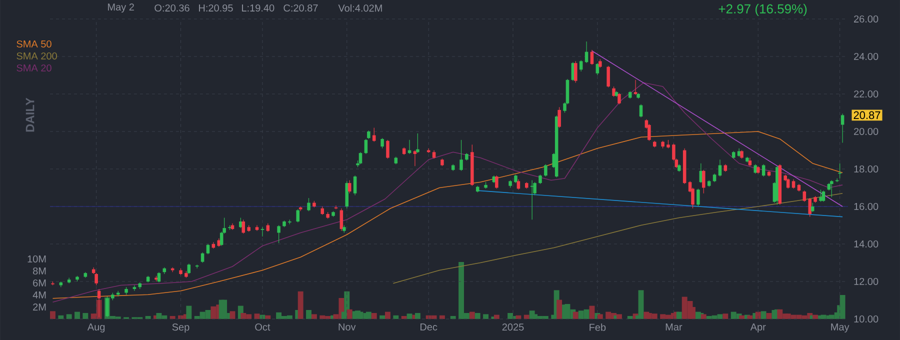 The width and height of the screenshot is (900, 340). Describe the element at coordinates (347, 327) in the screenshot. I see `x-tick-label: Nov` at that location.